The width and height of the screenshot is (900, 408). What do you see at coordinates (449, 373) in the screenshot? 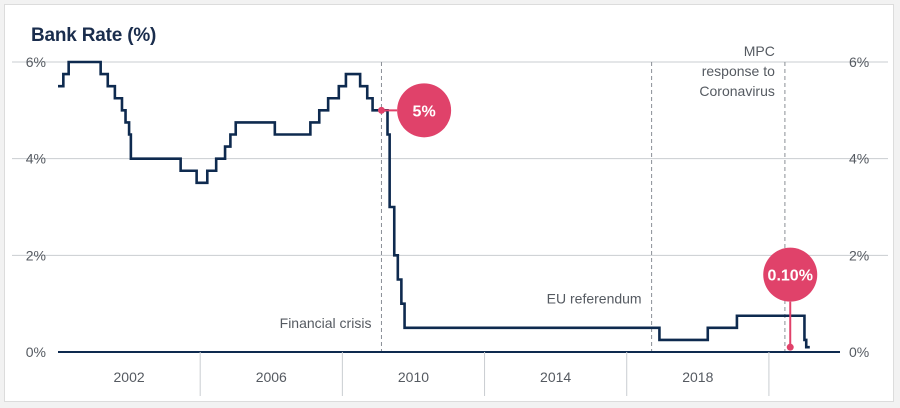
I see `axis-layer` at bounding box center [449, 373].